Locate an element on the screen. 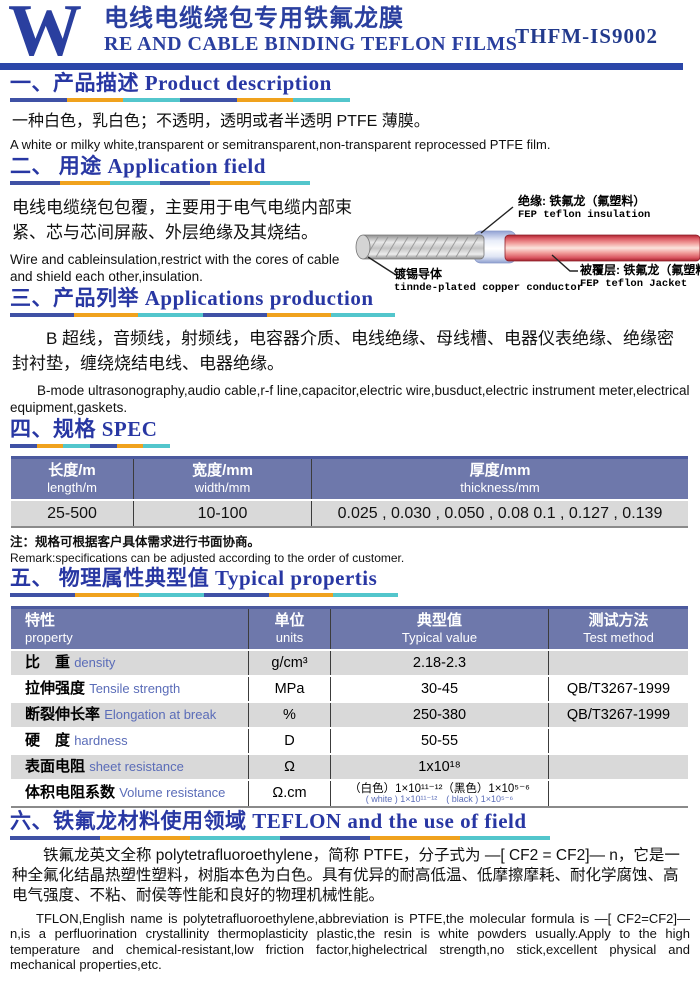 The height and width of the screenshot is (984, 700). property-value: 1x10¹⁸ is located at coordinates (439, 767).